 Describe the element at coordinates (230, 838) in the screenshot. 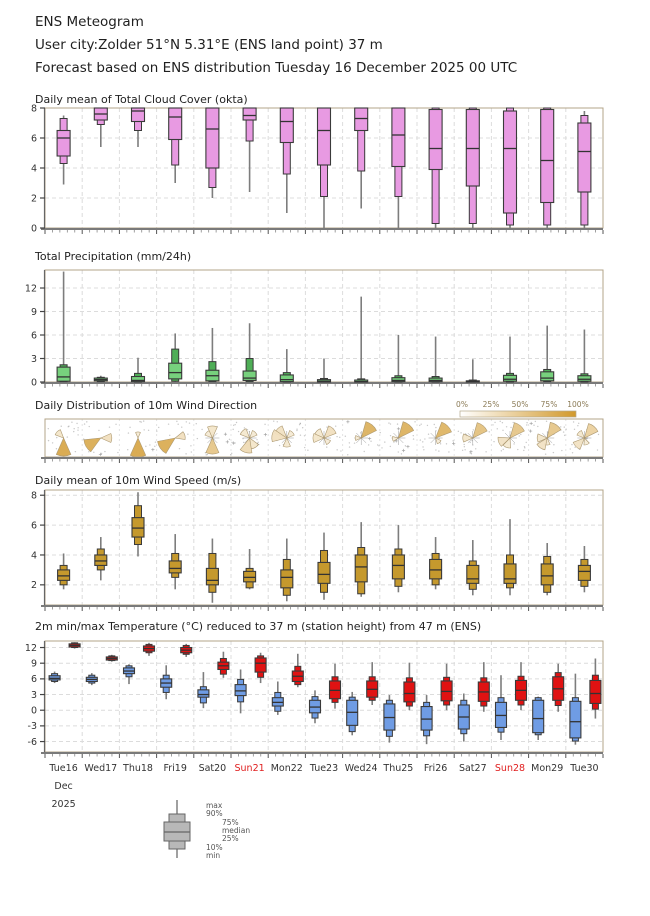

I see `legend-label-25: 25%` at that location.